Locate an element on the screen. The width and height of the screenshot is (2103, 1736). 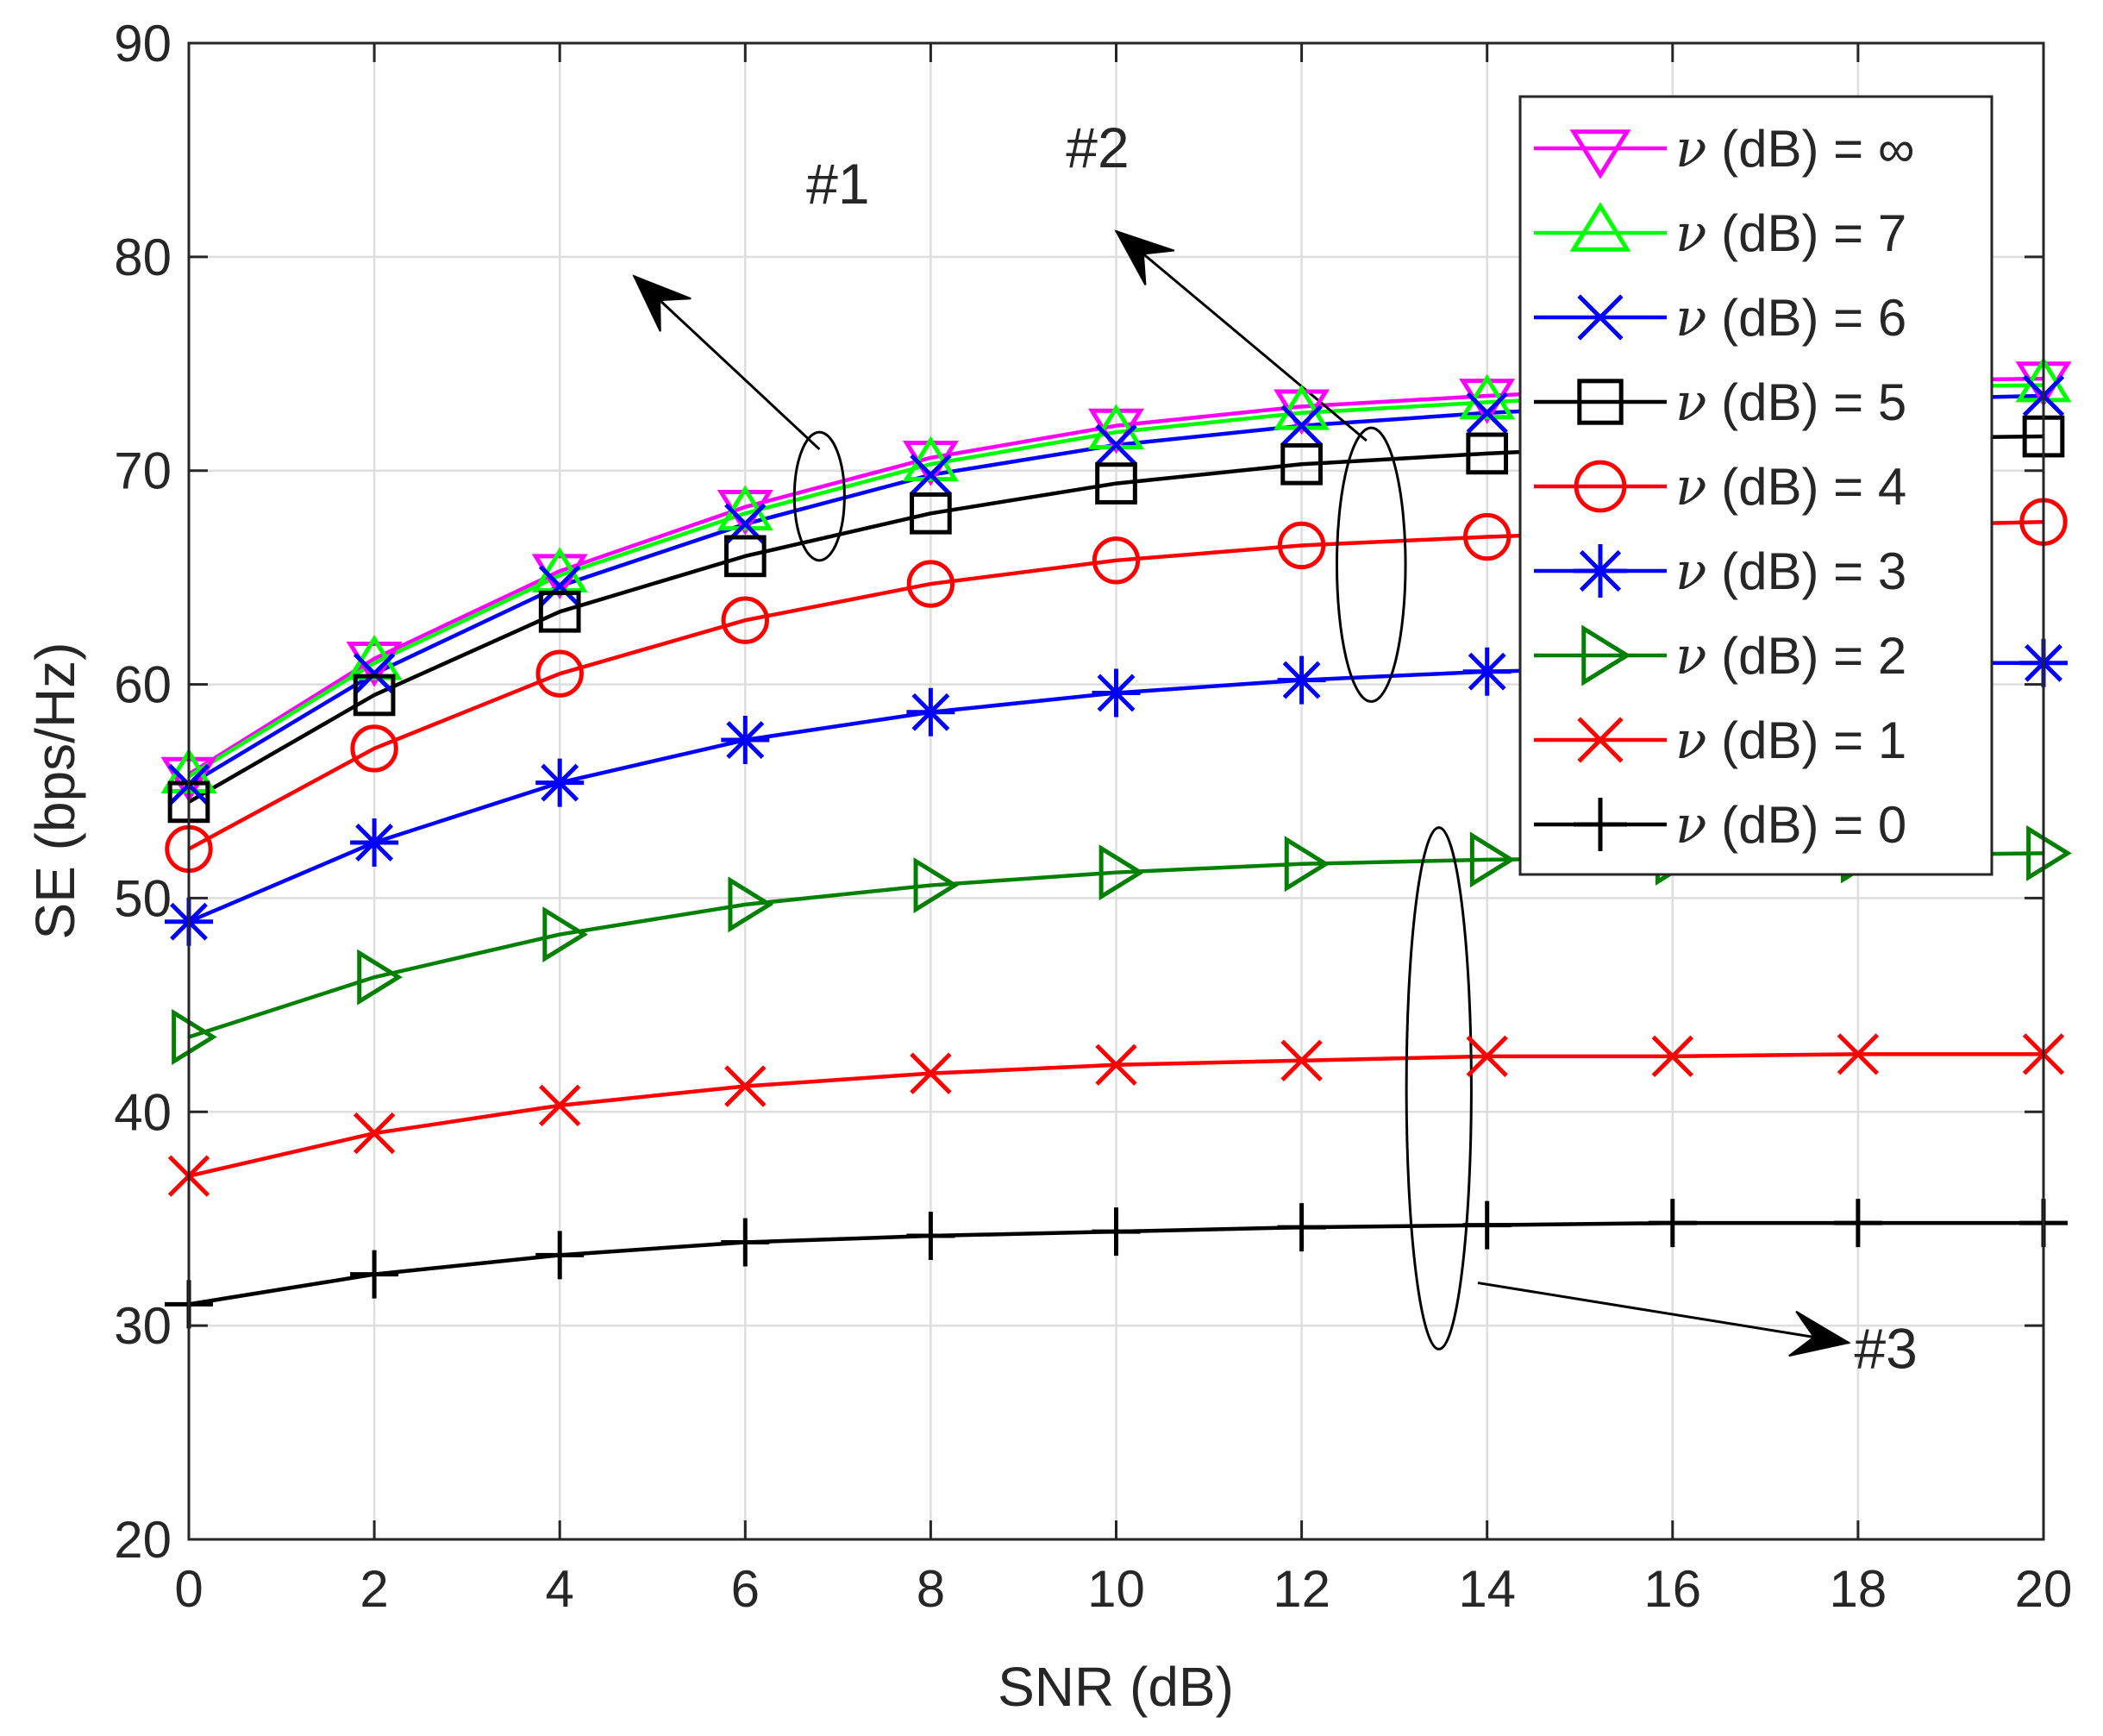
legend-label-6: ν (dB) = 2 is located at coordinates (1791, 656).